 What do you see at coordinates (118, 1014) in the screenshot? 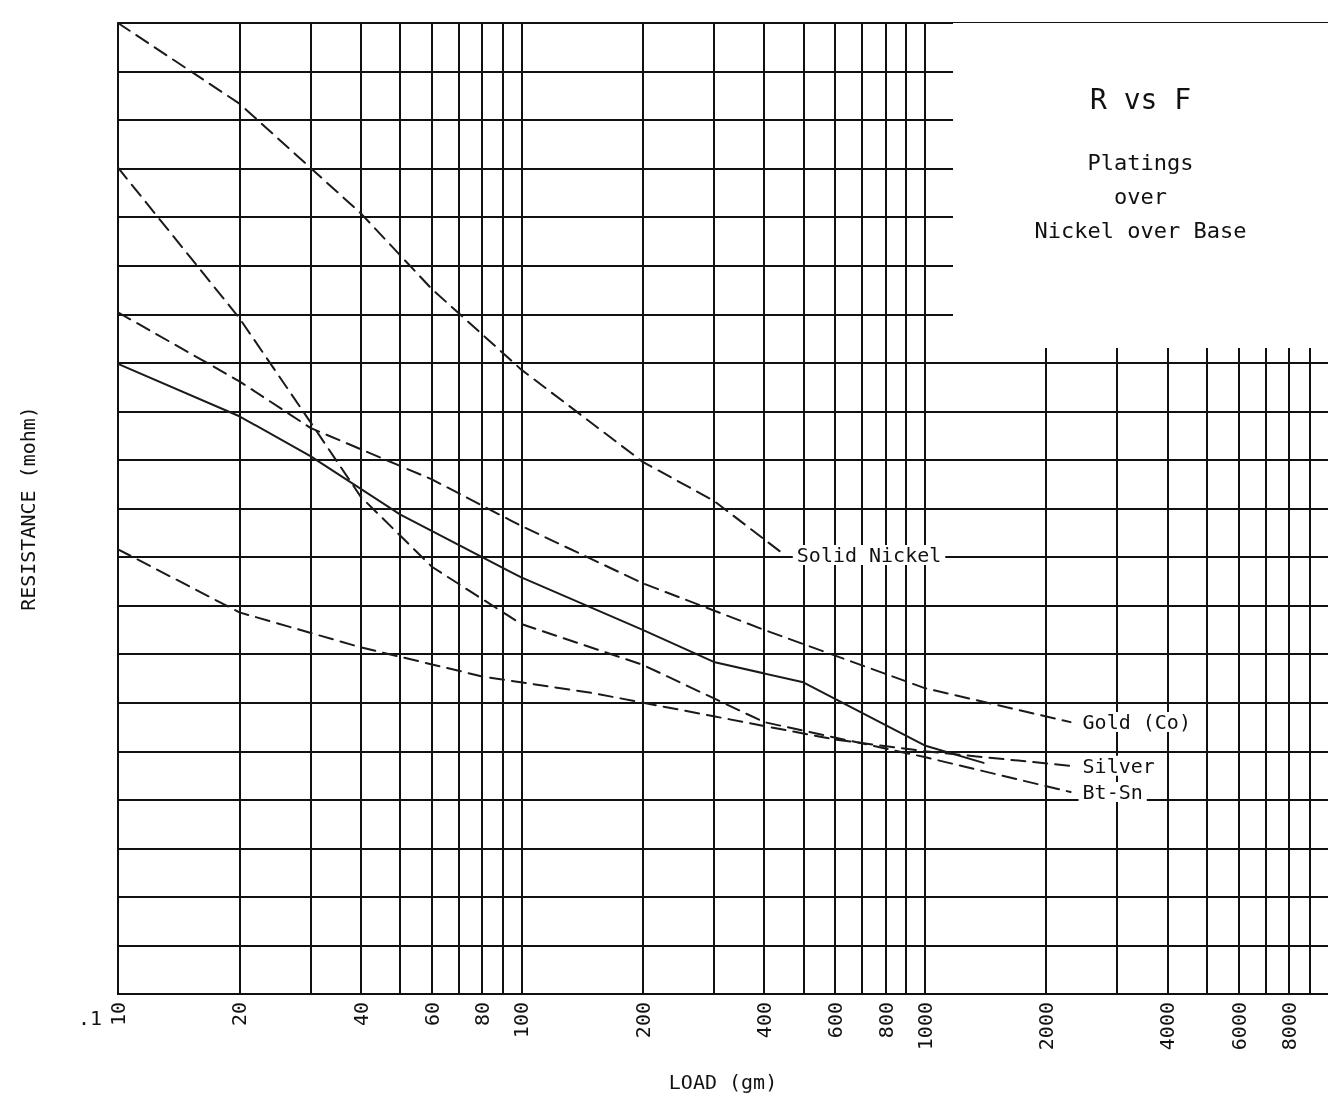
I see `x-tick-label: 10` at bounding box center [118, 1014].